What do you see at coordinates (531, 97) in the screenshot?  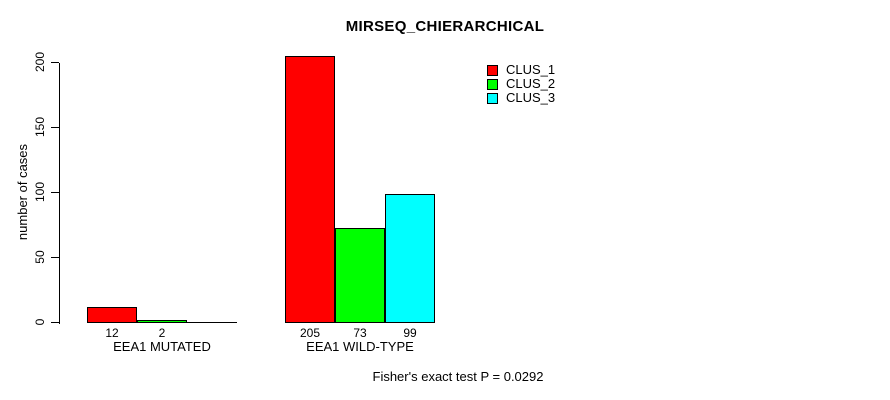 I see `legend-label: CLUS_3` at bounding box center [531, 97].